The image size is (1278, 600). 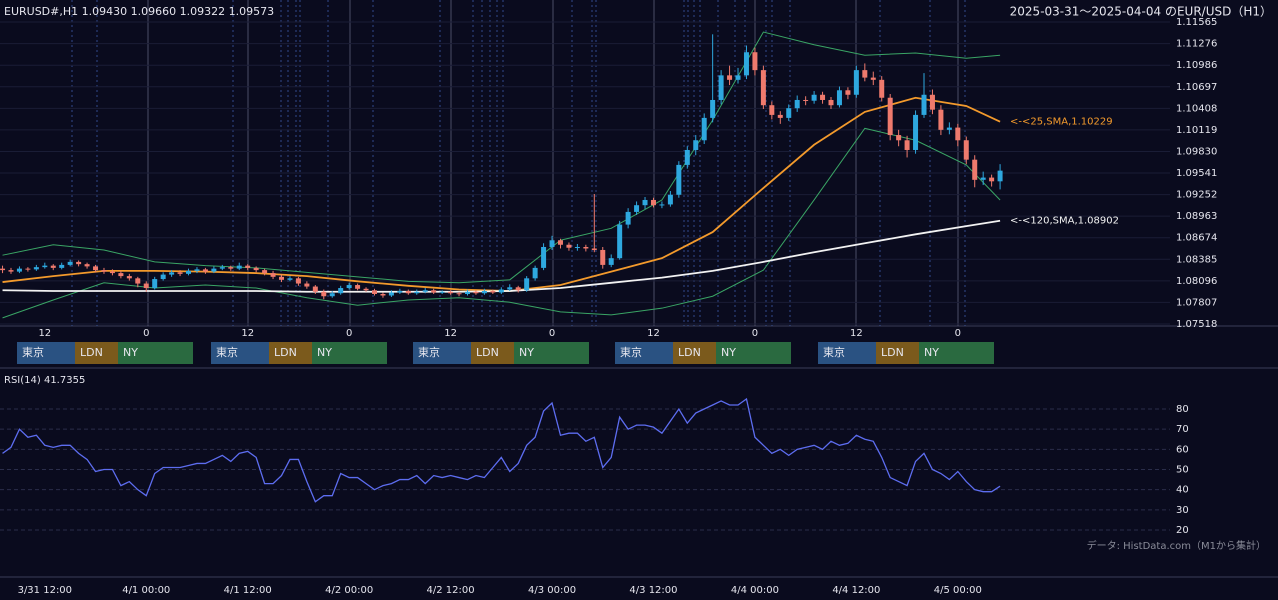 What do you see at coordinates (958, 590) in the screenshot?
I see `x-tick-label: 4/5 00:00` at bounding box center [958, 590].